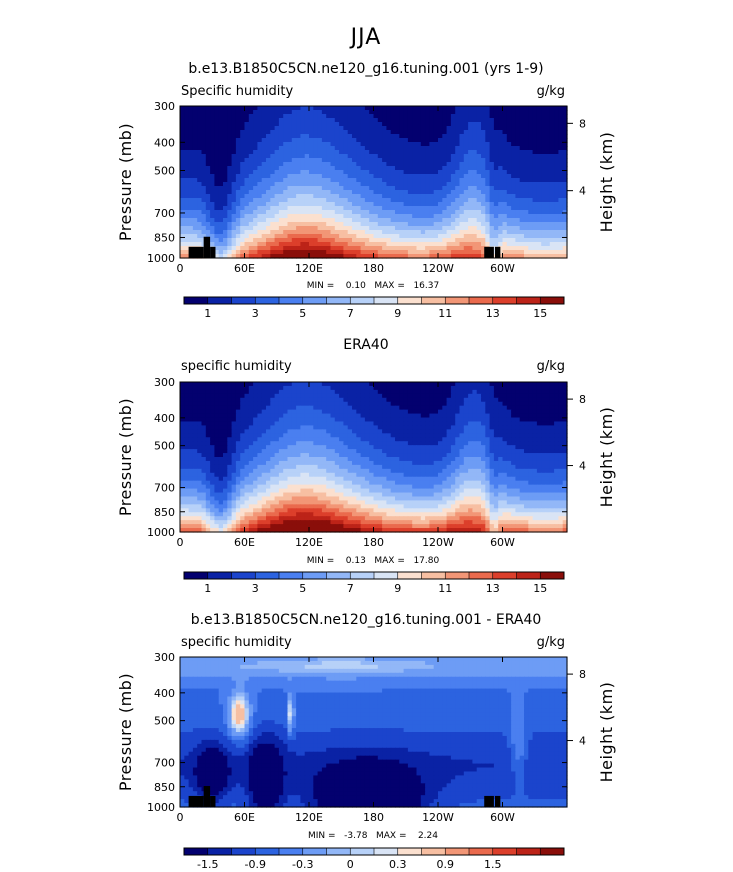 The height and width of the screenshot is (872, 733). Describe the element at coordinates (164, 106) in the screenshot. I see `y-tick-label: 300` at that location.